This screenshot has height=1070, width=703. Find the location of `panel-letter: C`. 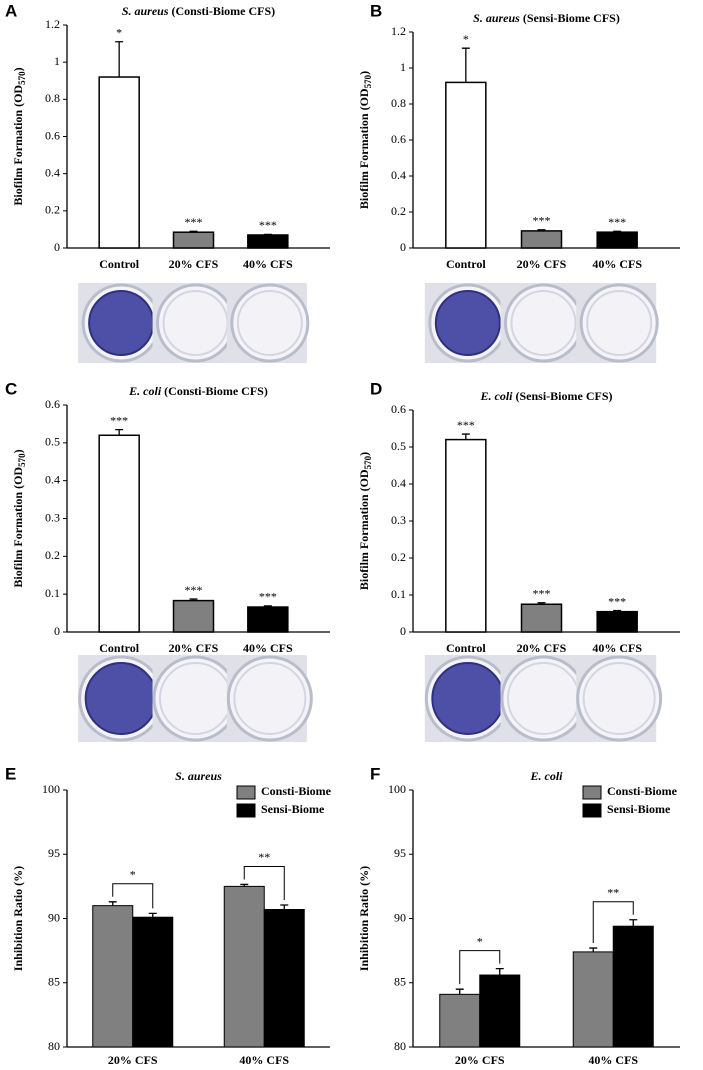

panel-letter: C is located at coordinates (11, 388).